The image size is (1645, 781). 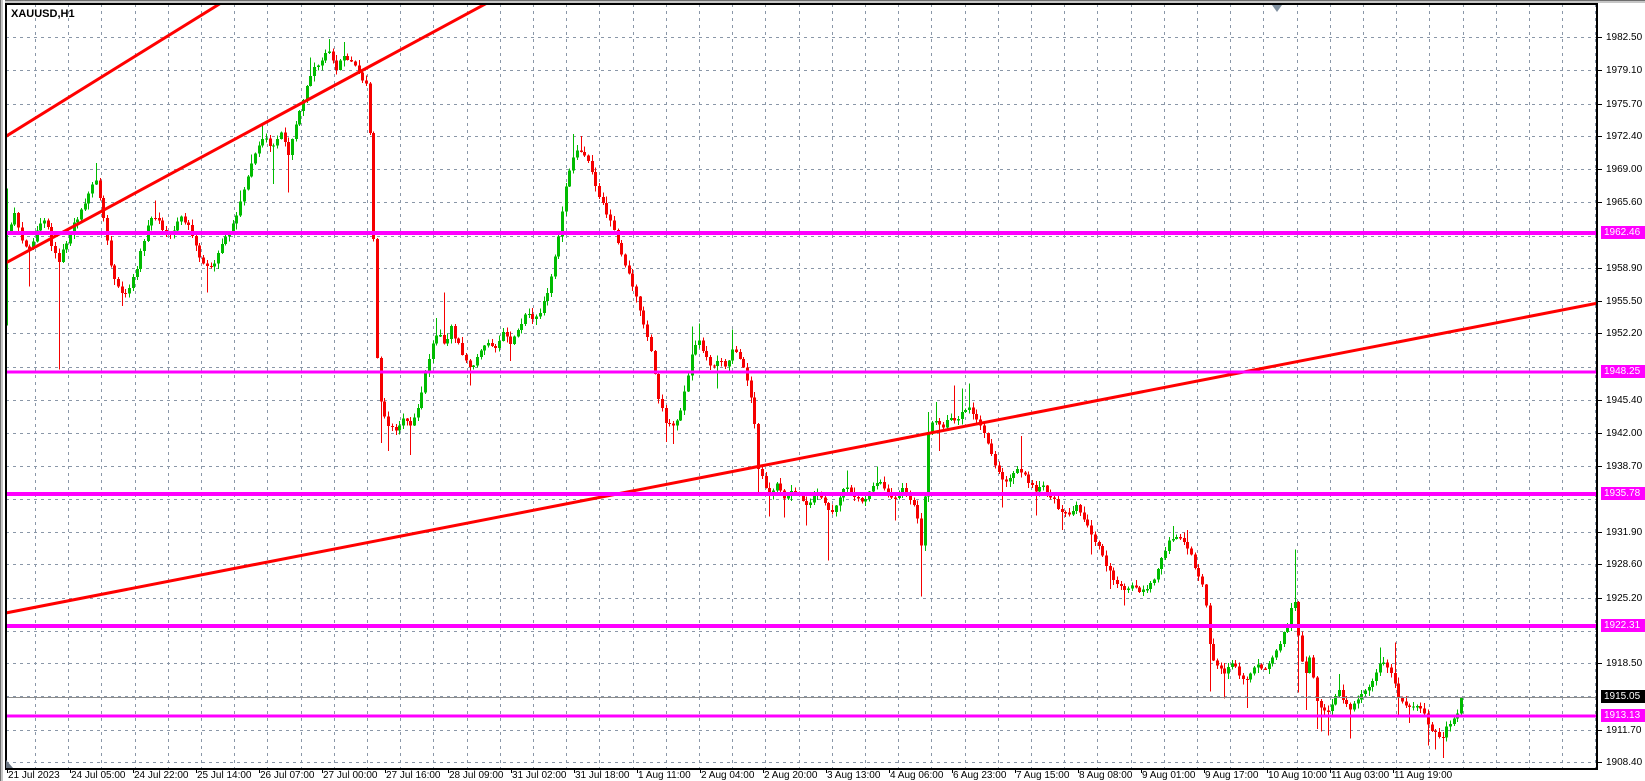 I want to click on price-axis-label: 1975.70, so click(x=1624, y=104).